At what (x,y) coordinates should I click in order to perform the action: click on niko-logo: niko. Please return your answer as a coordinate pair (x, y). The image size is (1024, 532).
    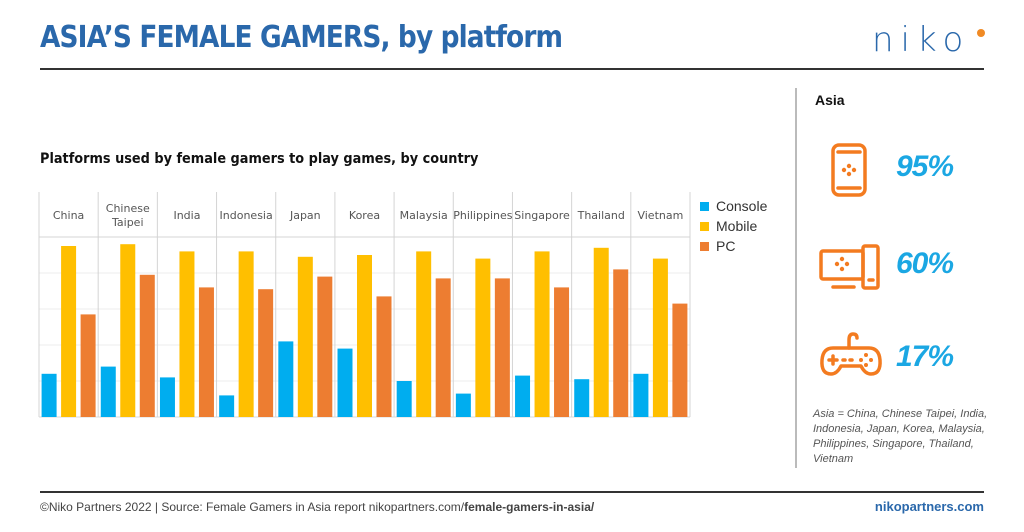
    Looking at the image, I should click on (921, 40).